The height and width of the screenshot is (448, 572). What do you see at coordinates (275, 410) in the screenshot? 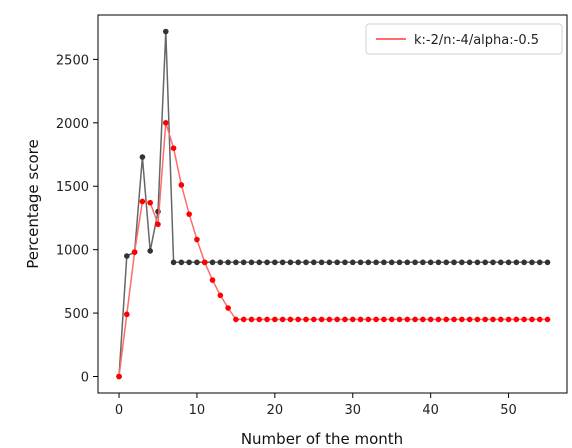
I see `x-tick-label: 20` at bounding box center [275, 410].